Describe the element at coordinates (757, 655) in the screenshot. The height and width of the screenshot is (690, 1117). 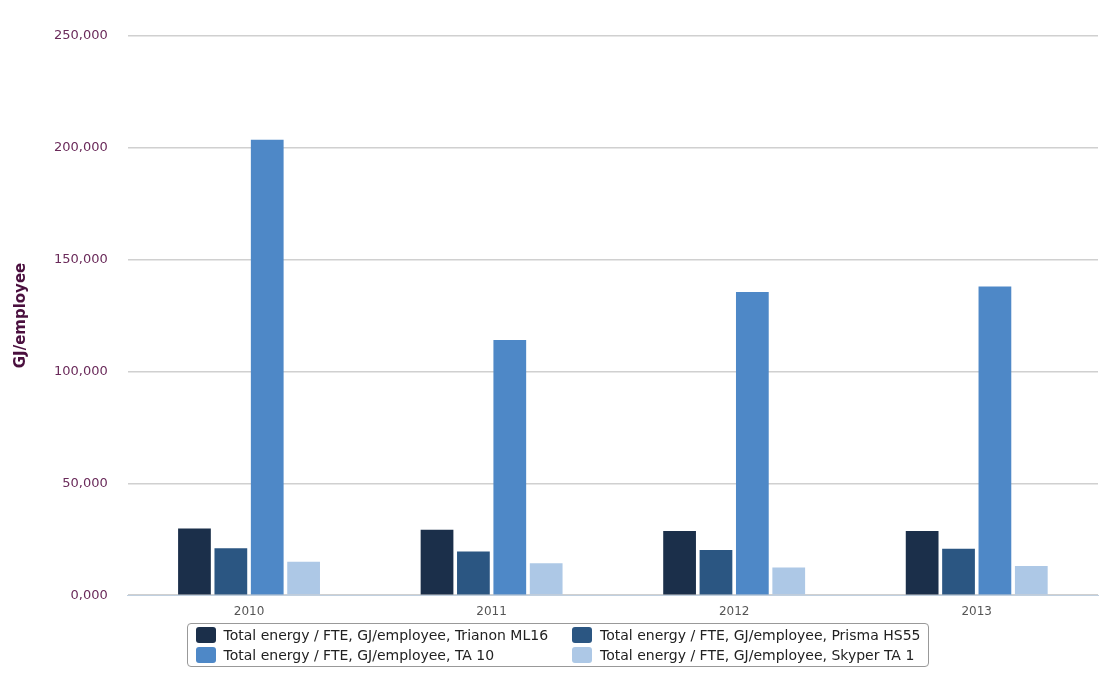
I see `legend-label: Total energy / FTE, GJ/employee, Skyper TA 1` at that location.